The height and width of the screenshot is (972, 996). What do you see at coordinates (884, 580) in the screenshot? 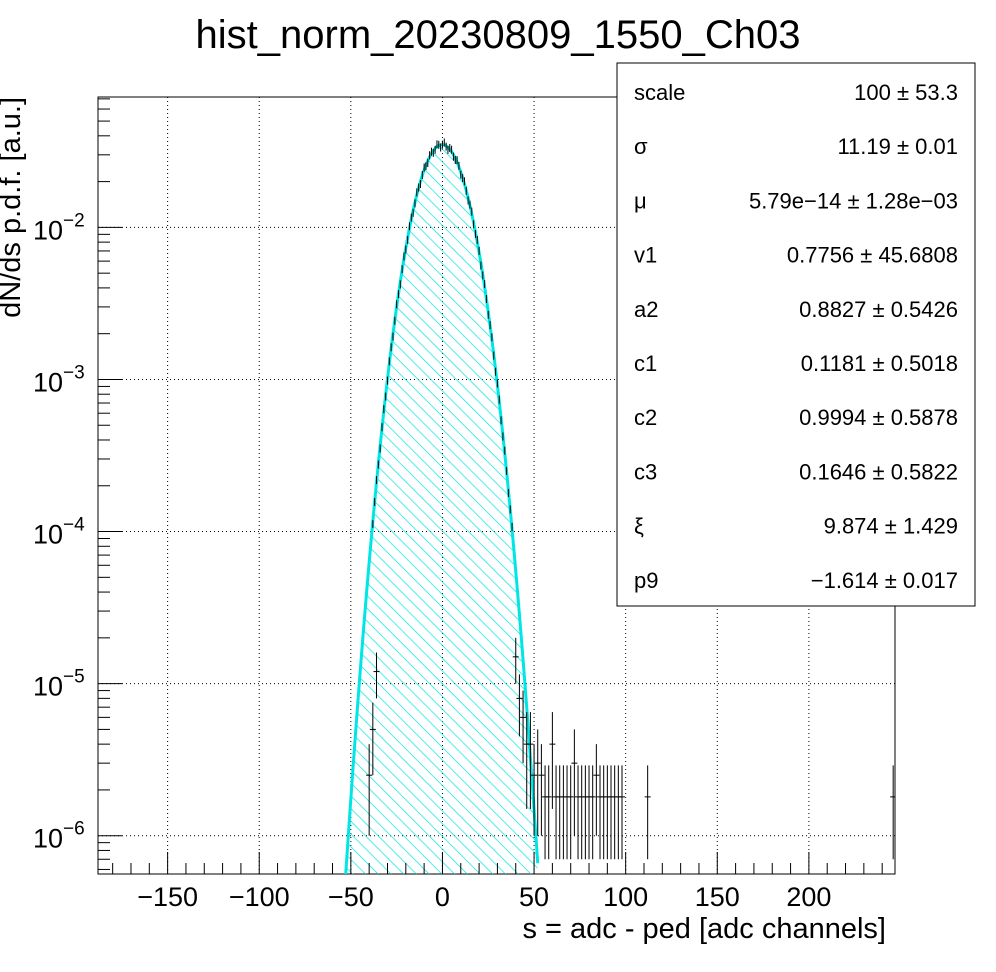
I see `stats-param-value: −1.614 ± 0.017` at bounding box center [884, 580].